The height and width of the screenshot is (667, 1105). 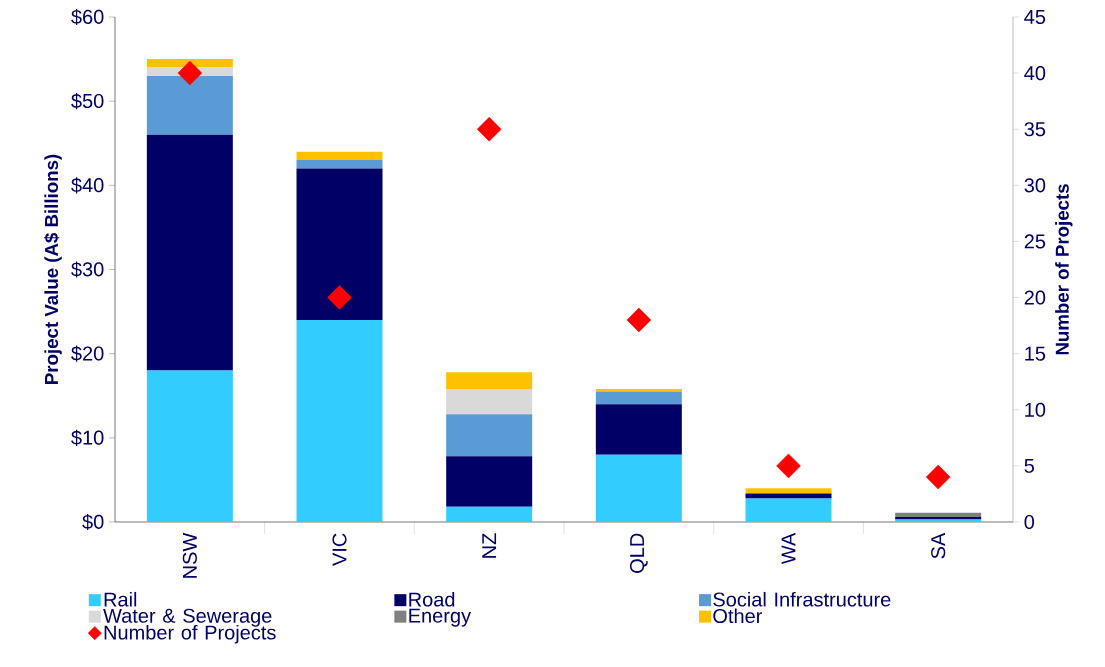 I want to click on y2-tick-label: 5, so click(x=1029, y=465).